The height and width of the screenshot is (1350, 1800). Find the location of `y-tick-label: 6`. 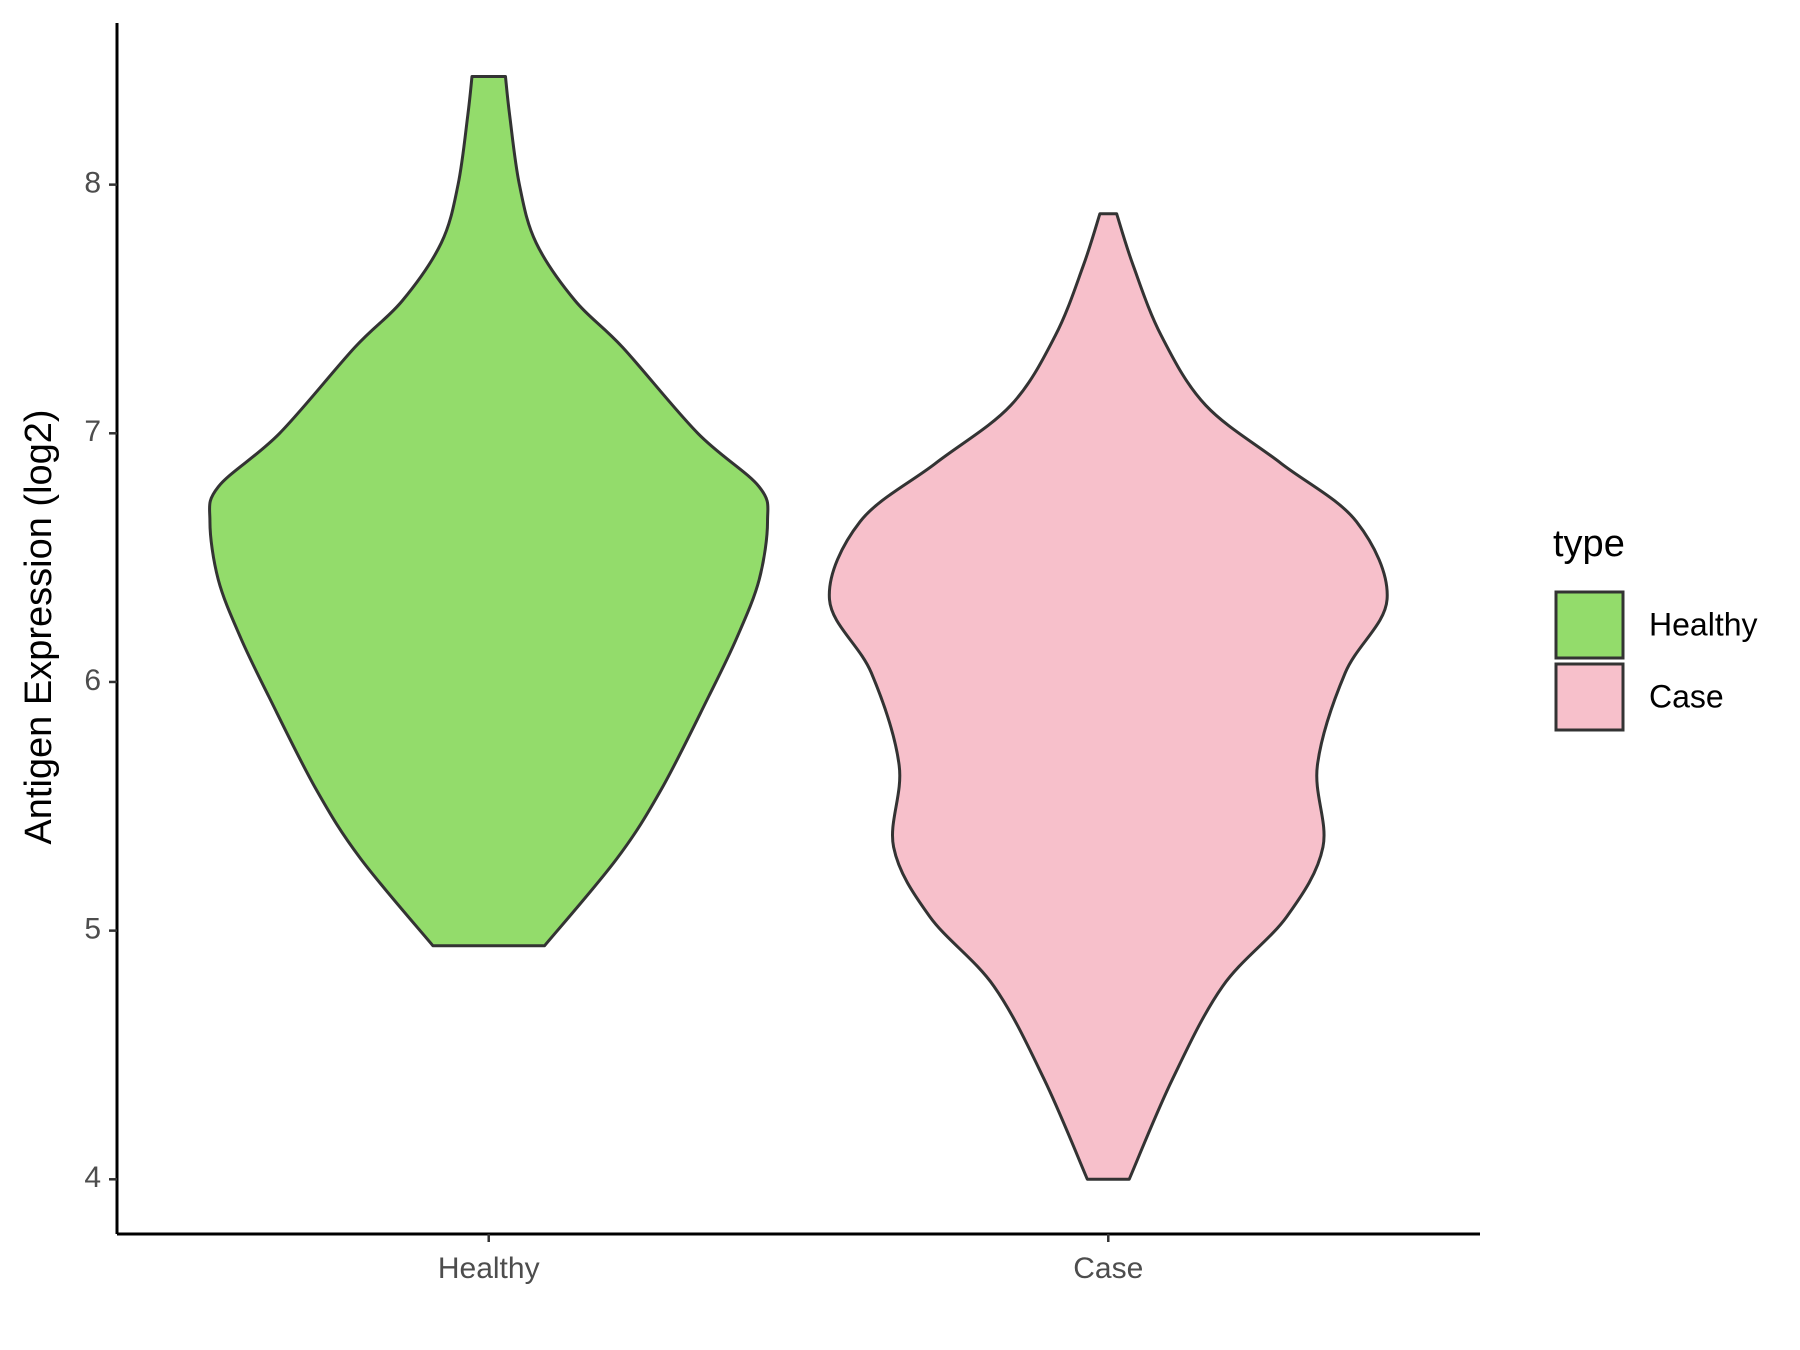

y-tick-label: 6 is located at coordinates (92, 680).